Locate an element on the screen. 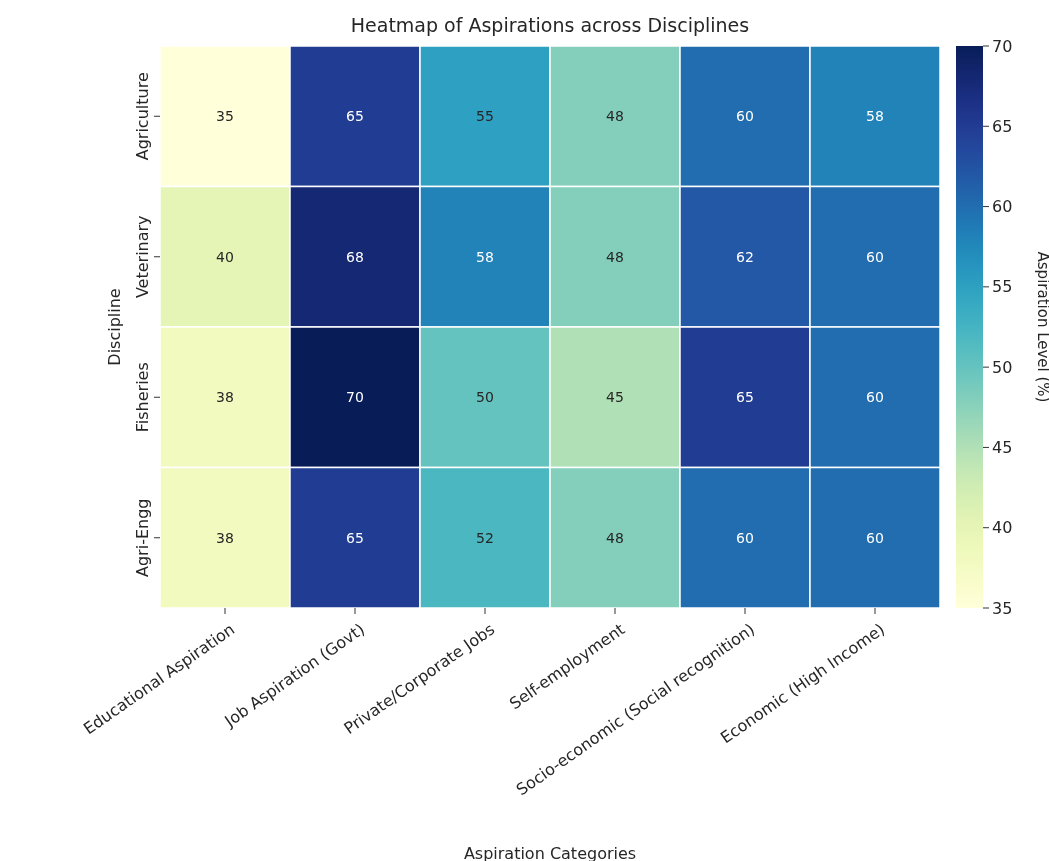 The width and height of the screenshot is (1049, 861). y-tick-label: Fisheries is located at coordinates (142, 397).